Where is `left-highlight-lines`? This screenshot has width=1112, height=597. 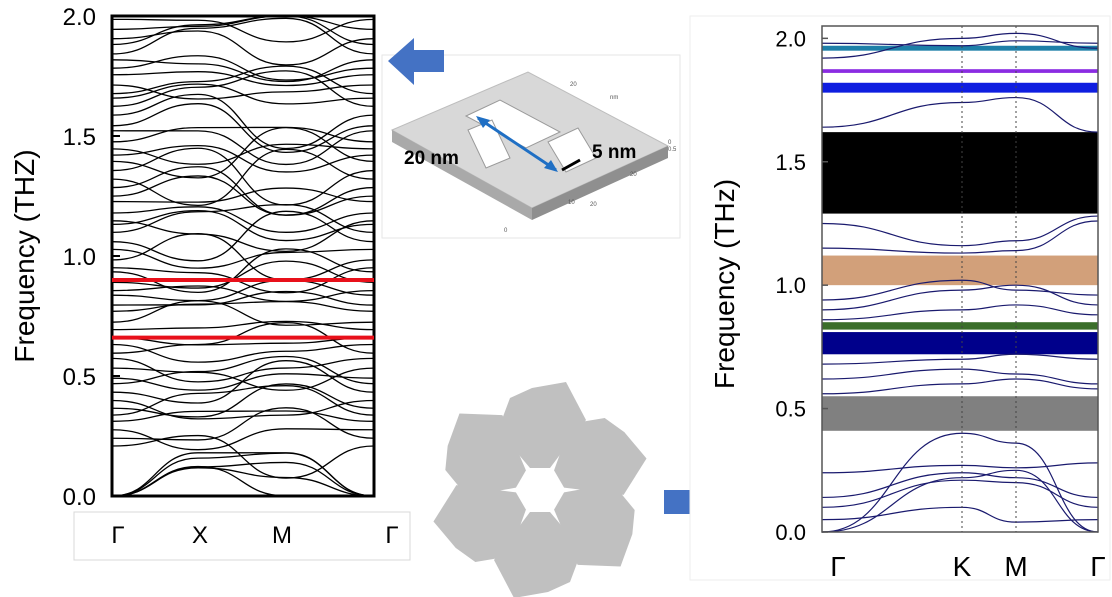
left-highlight-lines is located at coordinates (243, 309).